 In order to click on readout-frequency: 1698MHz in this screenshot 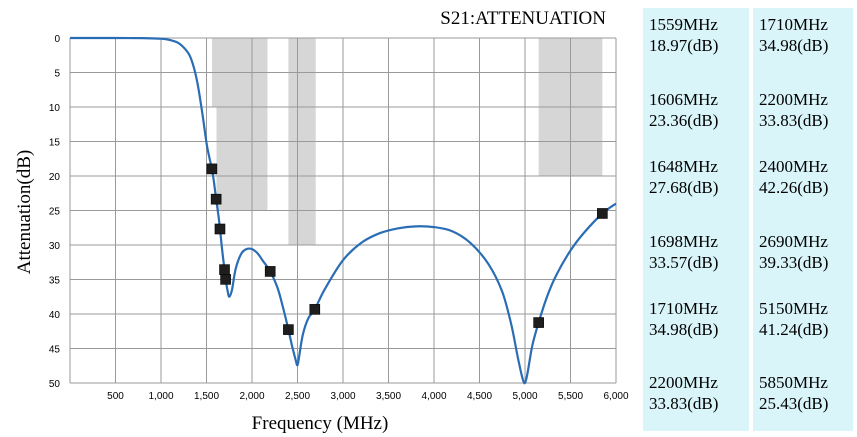, I will do `click(683, 241)`.